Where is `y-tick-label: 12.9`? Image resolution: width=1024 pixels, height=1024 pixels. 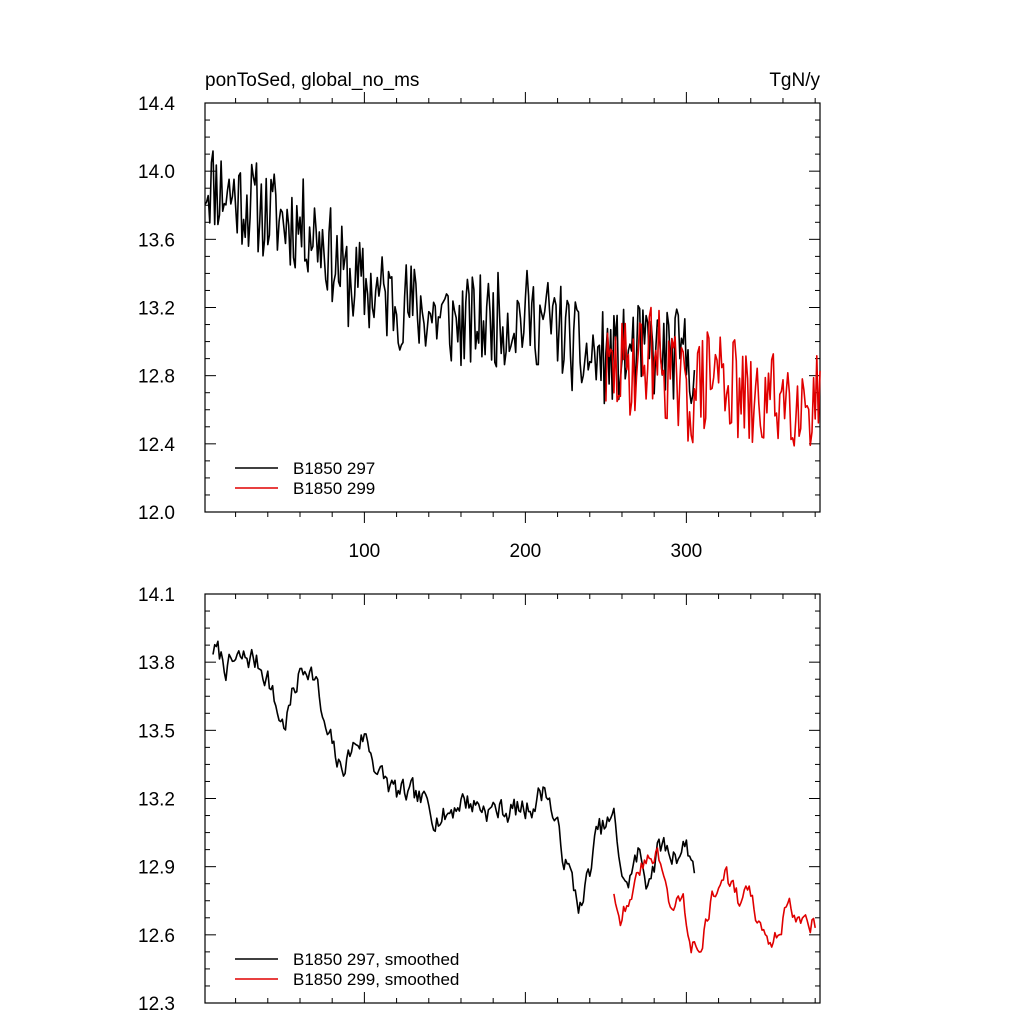
y-tick-label: 12.9 is located at coordinates (156, 868).